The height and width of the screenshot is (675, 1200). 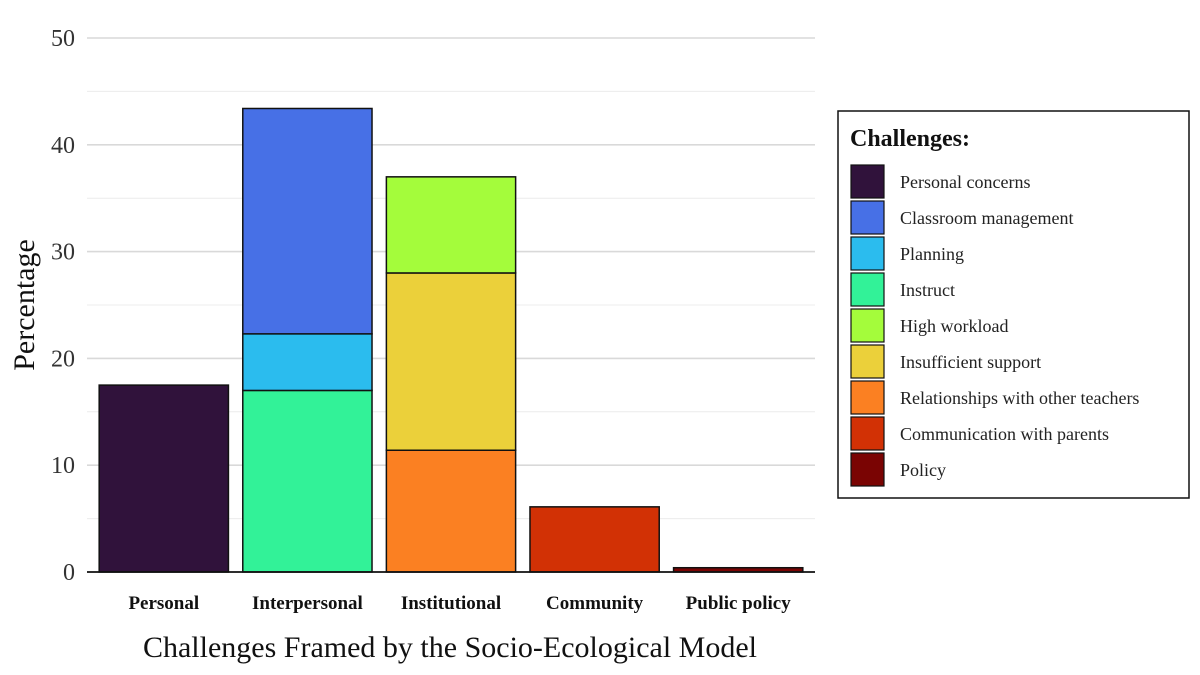 What do you see at coordinates (595, 603) in the screenshot?
I see `x-tick-label: Community` at bounding box center [595, 603].